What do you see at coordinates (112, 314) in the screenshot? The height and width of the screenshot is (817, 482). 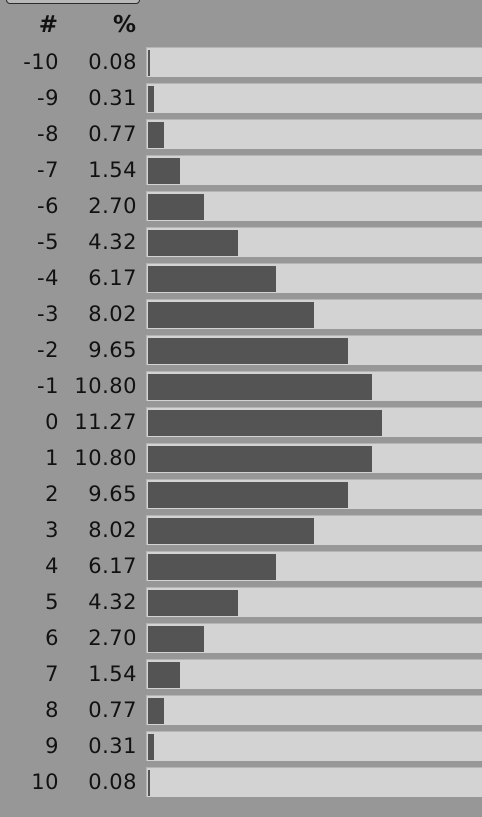 I see `row-percent-label: 8.02` at bounding box center [112, 314].